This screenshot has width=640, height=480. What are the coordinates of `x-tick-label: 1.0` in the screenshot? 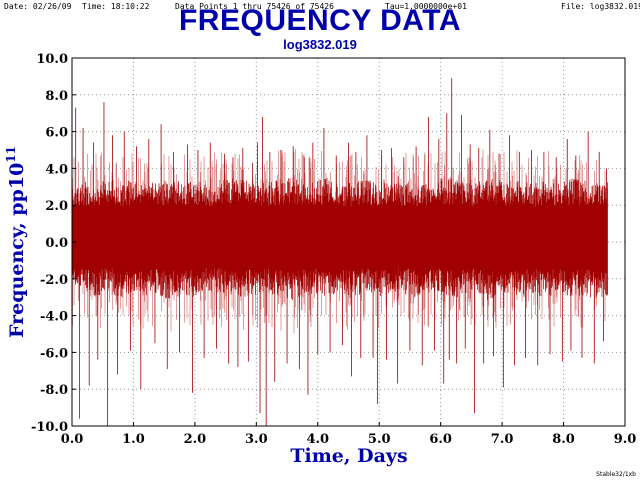 It's located at (133, 439).